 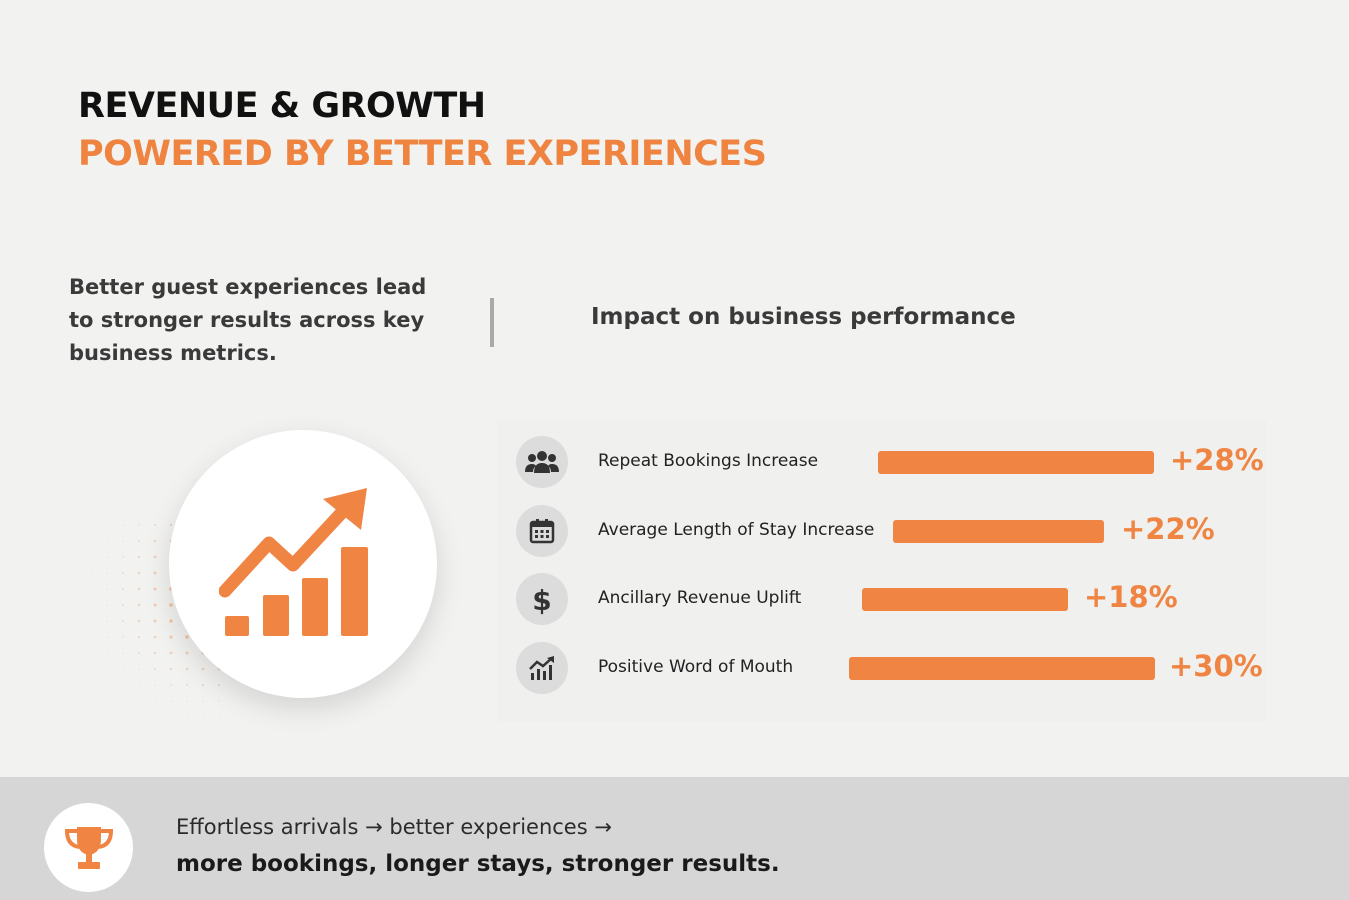 What do you see at coordinates (1131, 597) in the screenshot?
I see `metric-value: +18%` at bounding box center [1131, 597].